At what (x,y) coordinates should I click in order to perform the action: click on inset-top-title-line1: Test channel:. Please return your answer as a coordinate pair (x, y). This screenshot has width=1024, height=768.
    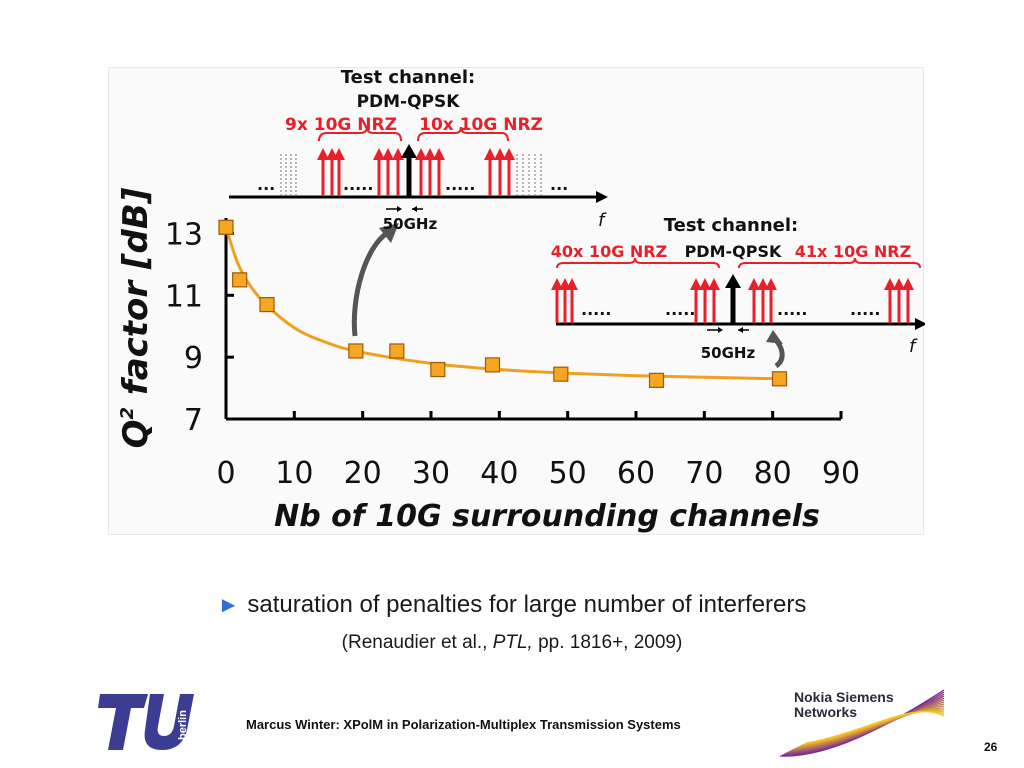
    Looking at the image, I should click on (408, 78).